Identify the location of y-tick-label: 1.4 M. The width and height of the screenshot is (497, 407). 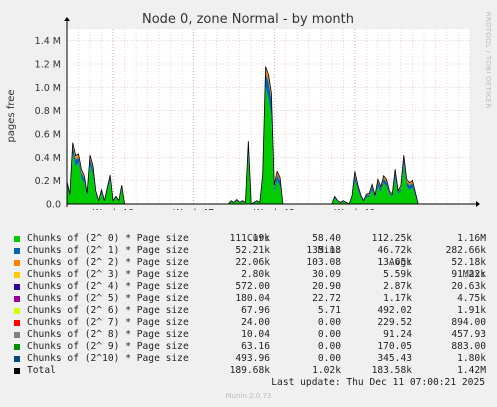
(48, 41).